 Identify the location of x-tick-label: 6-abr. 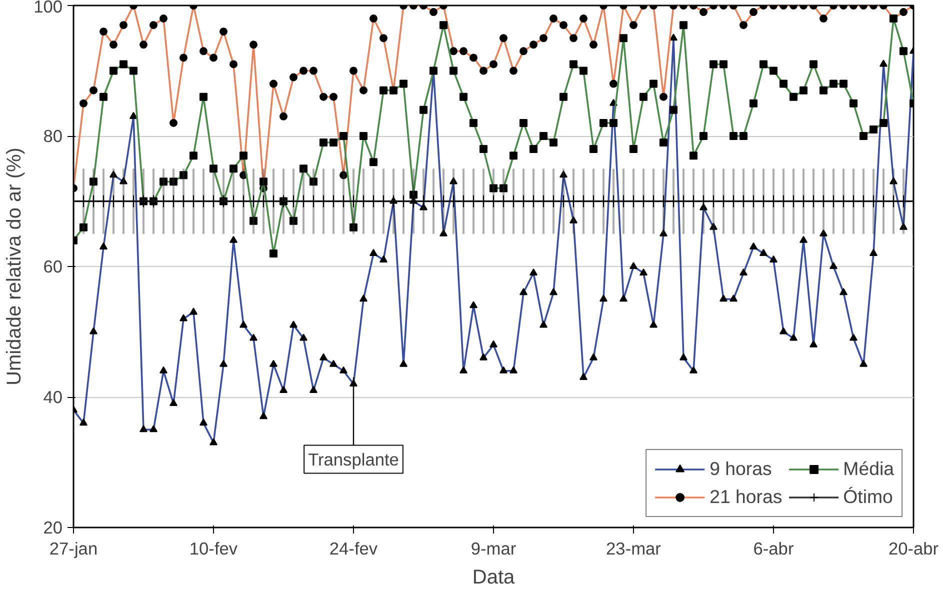
(773, 548).